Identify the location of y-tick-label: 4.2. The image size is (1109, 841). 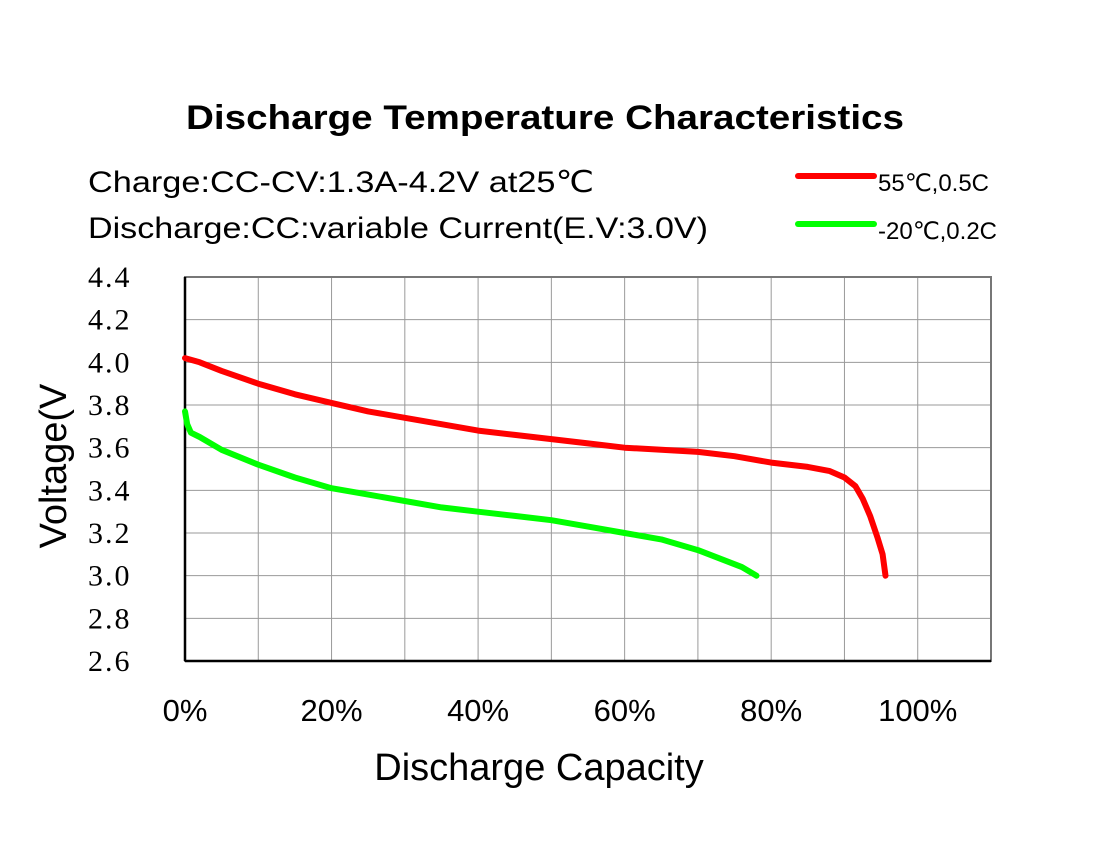
(110, 320).